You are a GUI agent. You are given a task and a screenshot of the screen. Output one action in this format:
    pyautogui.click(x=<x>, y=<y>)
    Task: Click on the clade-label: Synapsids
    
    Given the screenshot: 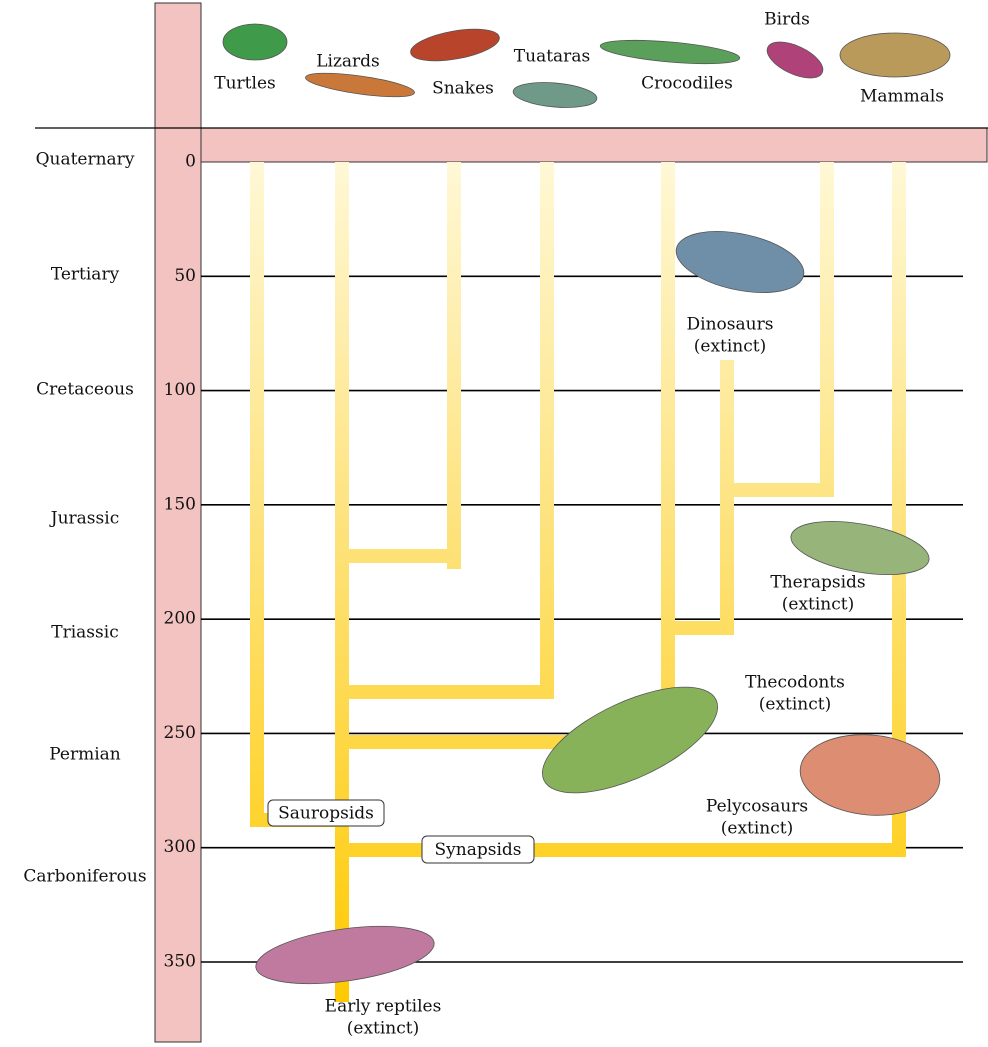 What is the action you would take?
    pyautogui.click(x=478, y=850)
    